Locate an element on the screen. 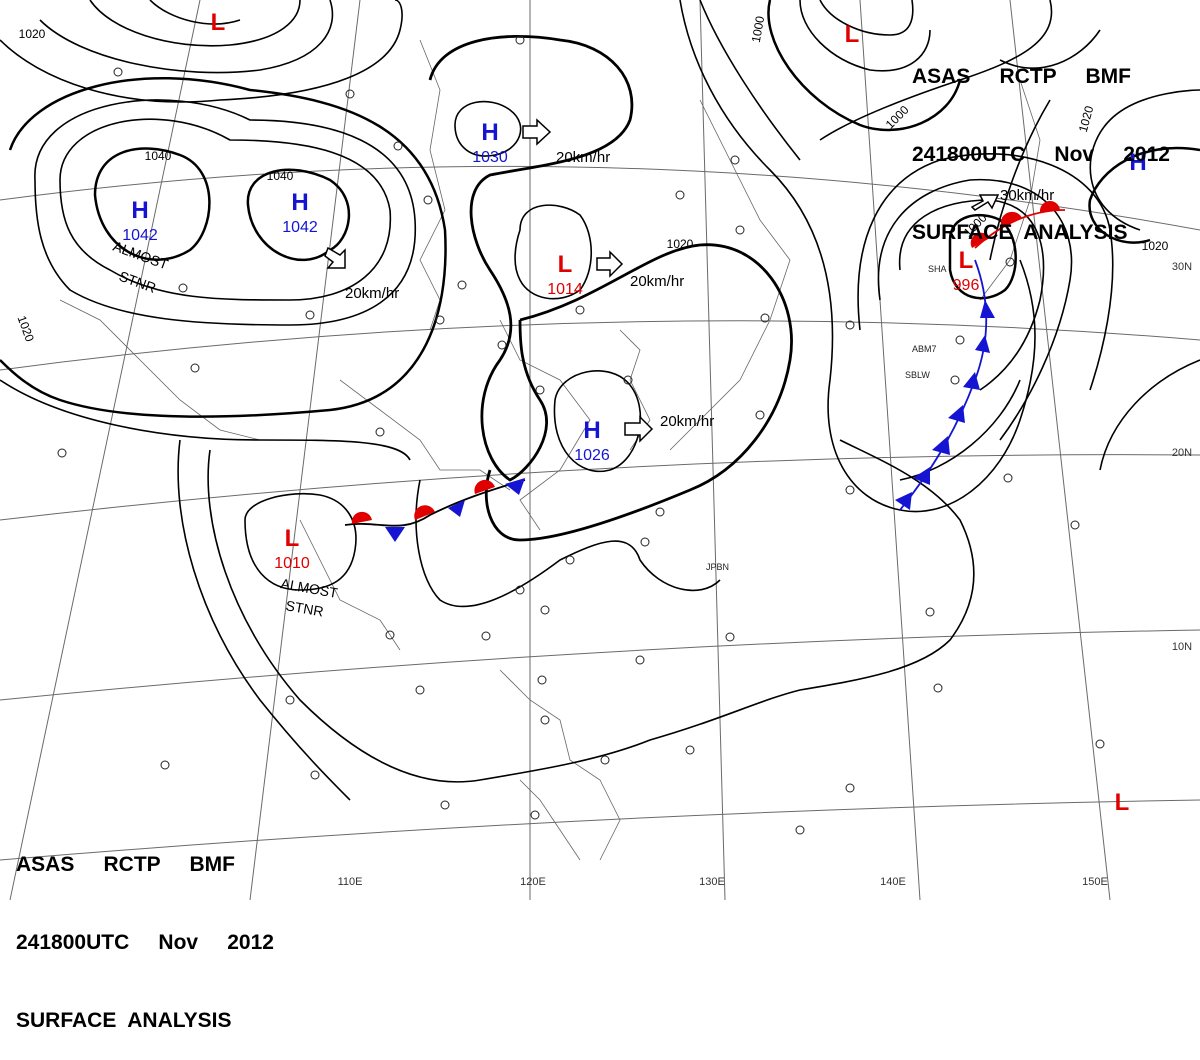  motion-label: 20km/hr is located at coordinates (657, 281).